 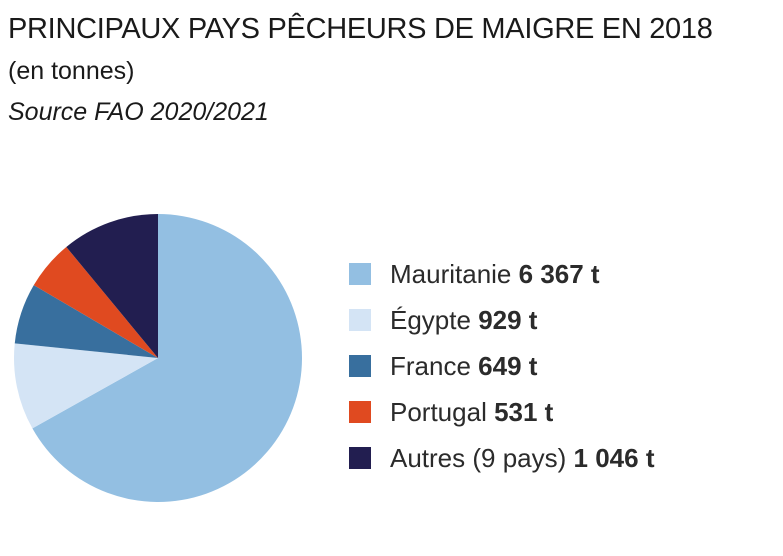 What do you see at coordinates (360, 320) in the screenshot?
I see `legend-swatch-egypte` at bounding box center [360, 320].